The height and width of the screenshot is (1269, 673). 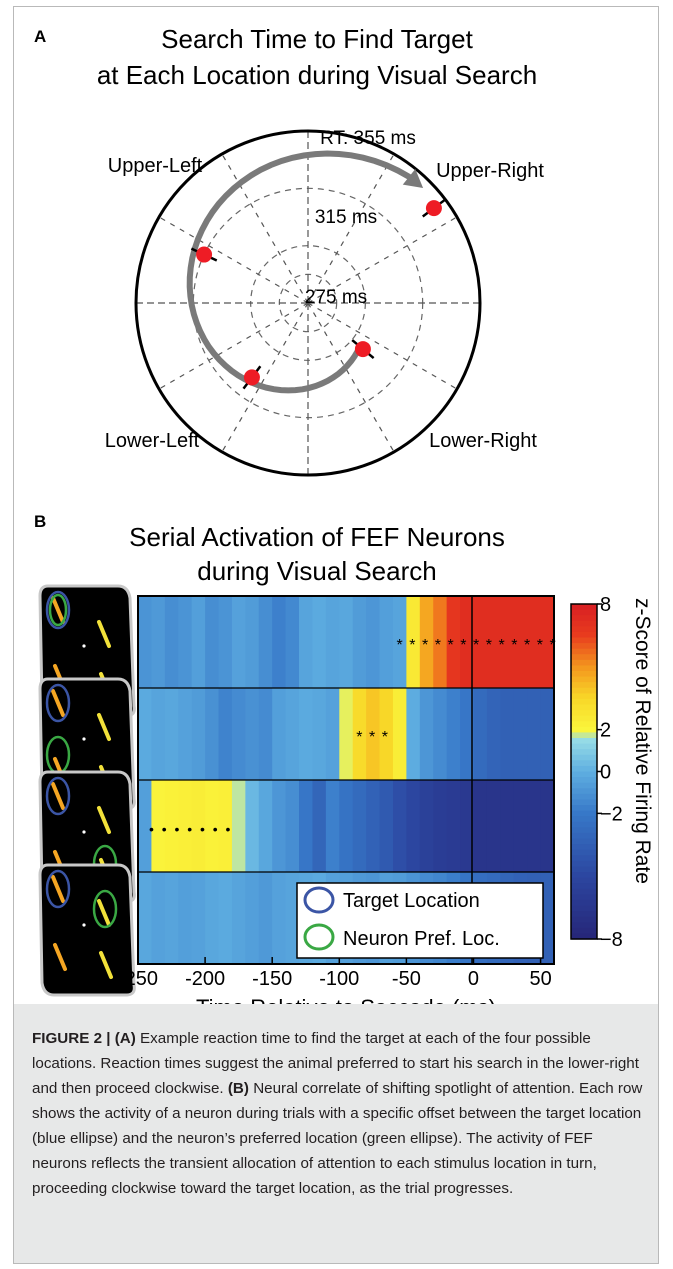 What do you see at coordinates (605, 773) in the screenshot?
I see `colorbar-tick-label: 0` at bounding box center [605, 773].